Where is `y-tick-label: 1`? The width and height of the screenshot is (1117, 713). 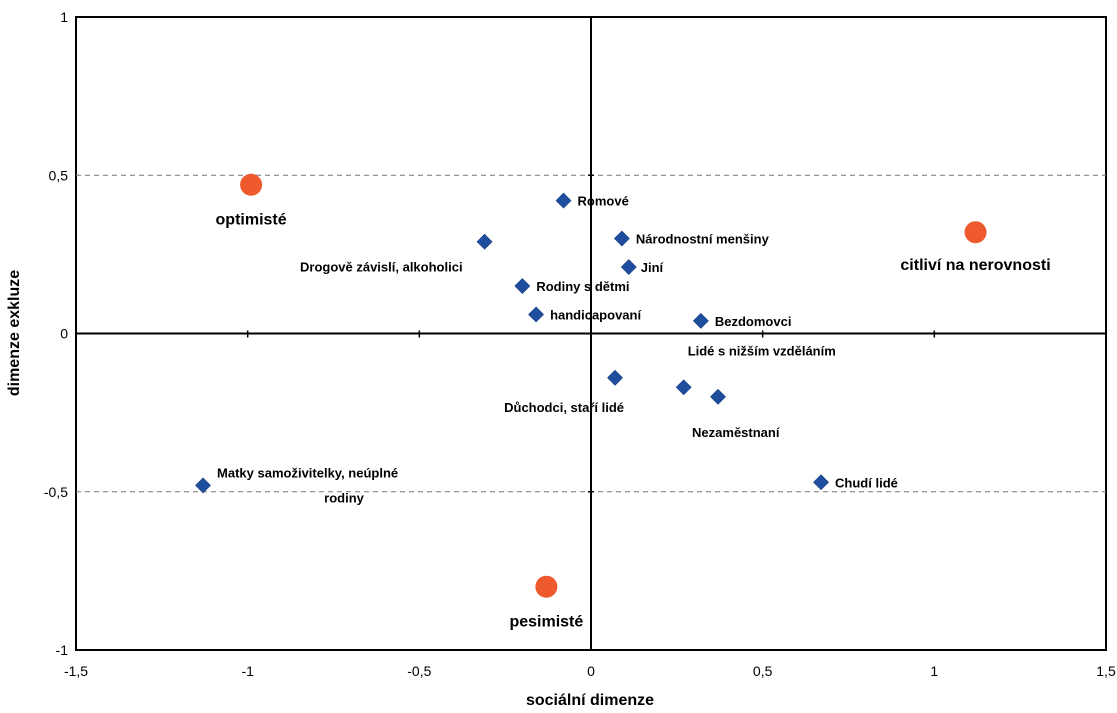 y-tick-label: 1 is located at coordinates (64, 17).